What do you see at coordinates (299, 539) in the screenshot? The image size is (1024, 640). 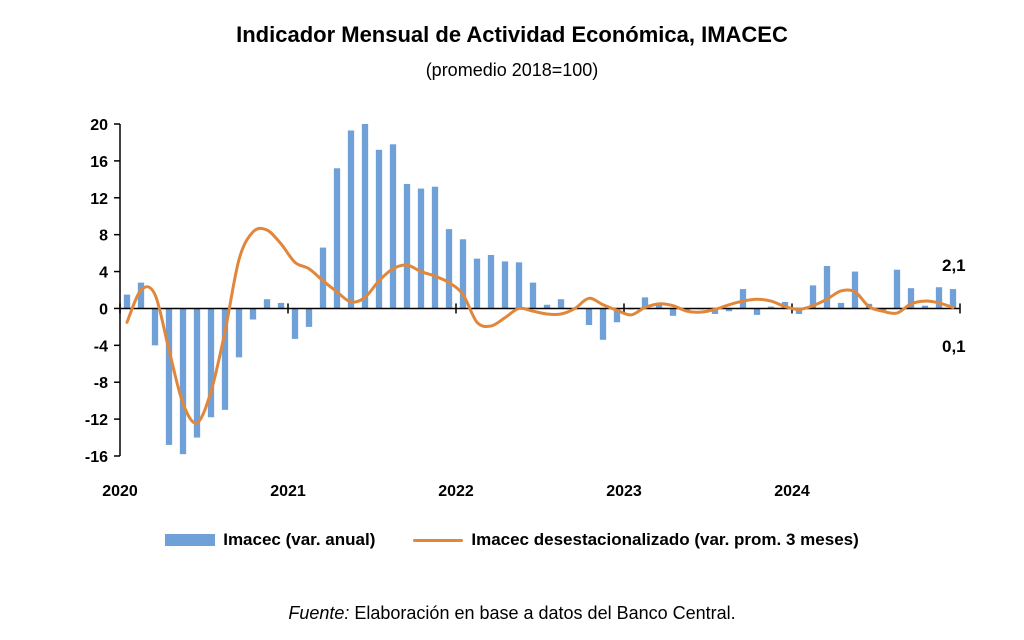 I see `legend-label-bars: Imacec (var. anual)` at bounding box center [299, 539].